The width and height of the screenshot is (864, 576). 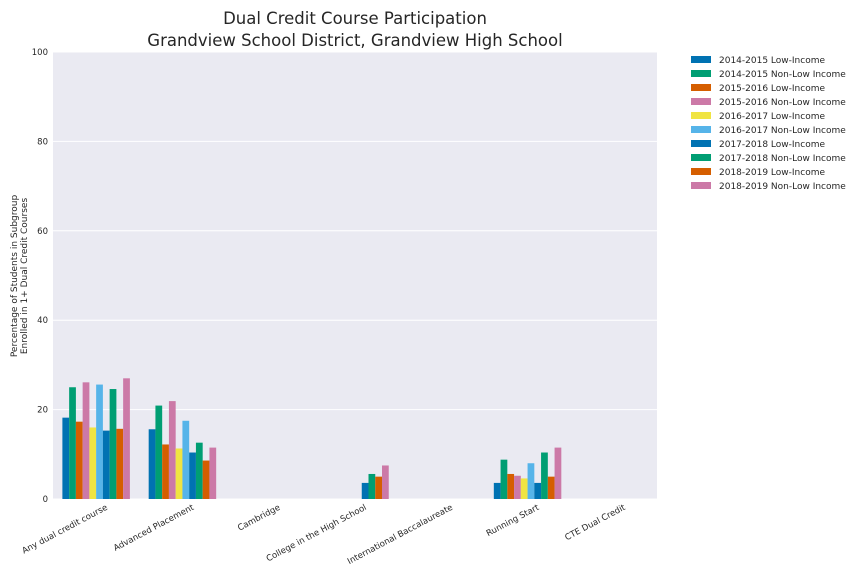 I want to click on legend-entry: 2017-2018 Non-Low Income, so click(x=782, y=159).